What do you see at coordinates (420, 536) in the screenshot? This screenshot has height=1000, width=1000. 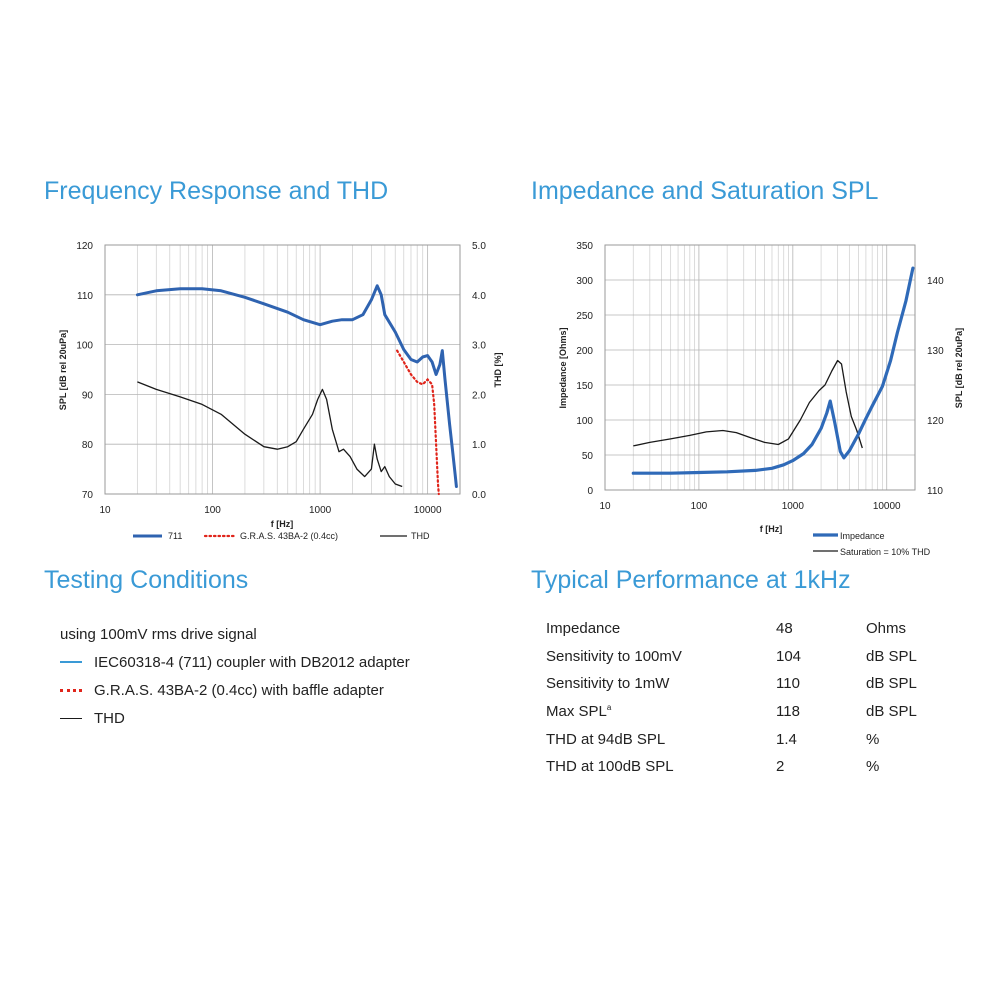 I see `legend-thd-label: THD` at bounding box center [420, 536].